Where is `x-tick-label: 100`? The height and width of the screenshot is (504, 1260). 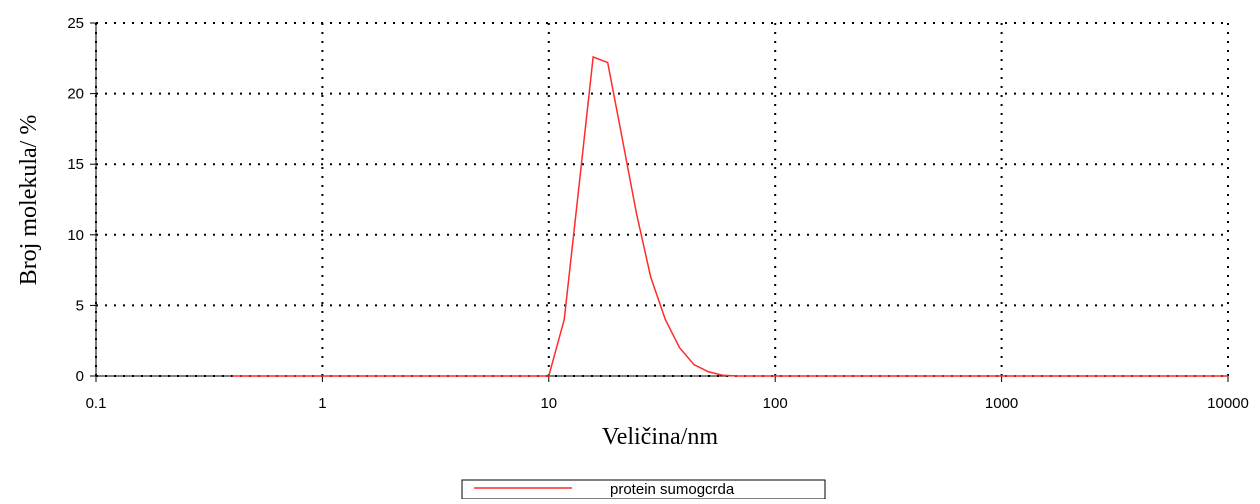 x-tick-label: 100 is located at coordinates (775, 403).